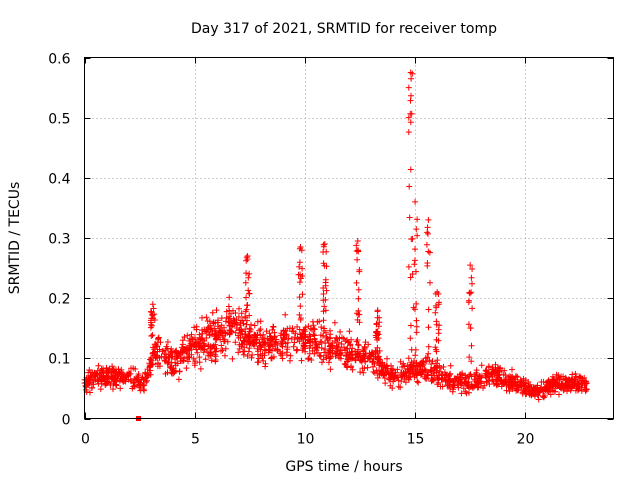  I want to click on y-tick-label: 0.2, so click(59, 300).